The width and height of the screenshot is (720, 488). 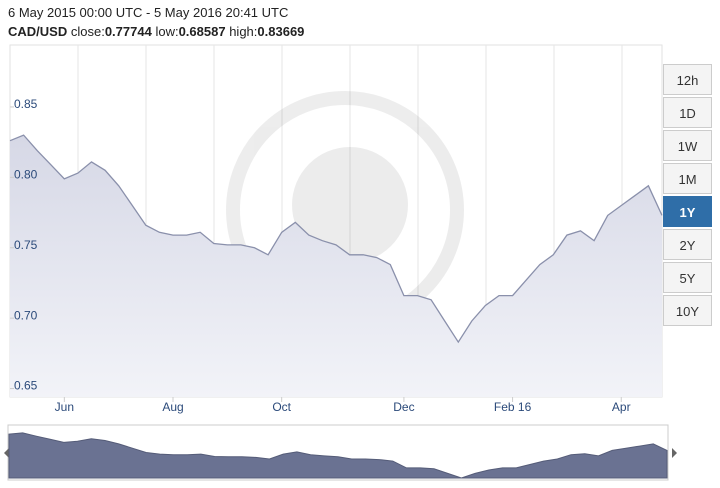 What do you see at coordinates (243, 31) in the screenshot?
I see `high-label: high:` at bounding box center [243, 31].